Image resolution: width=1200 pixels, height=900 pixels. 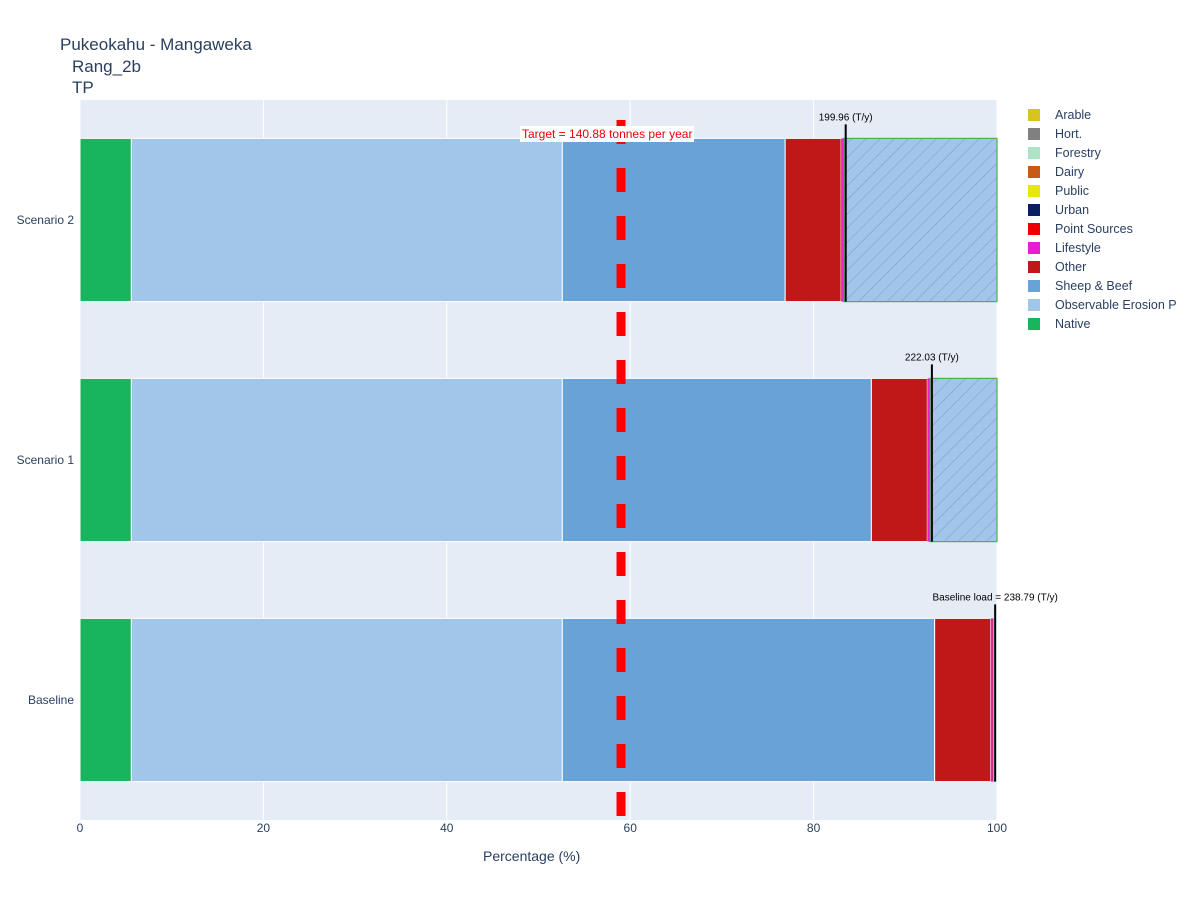 I want to click on load-label-scenario-2: 199.96 (T/y), so click(x=846, y=117).